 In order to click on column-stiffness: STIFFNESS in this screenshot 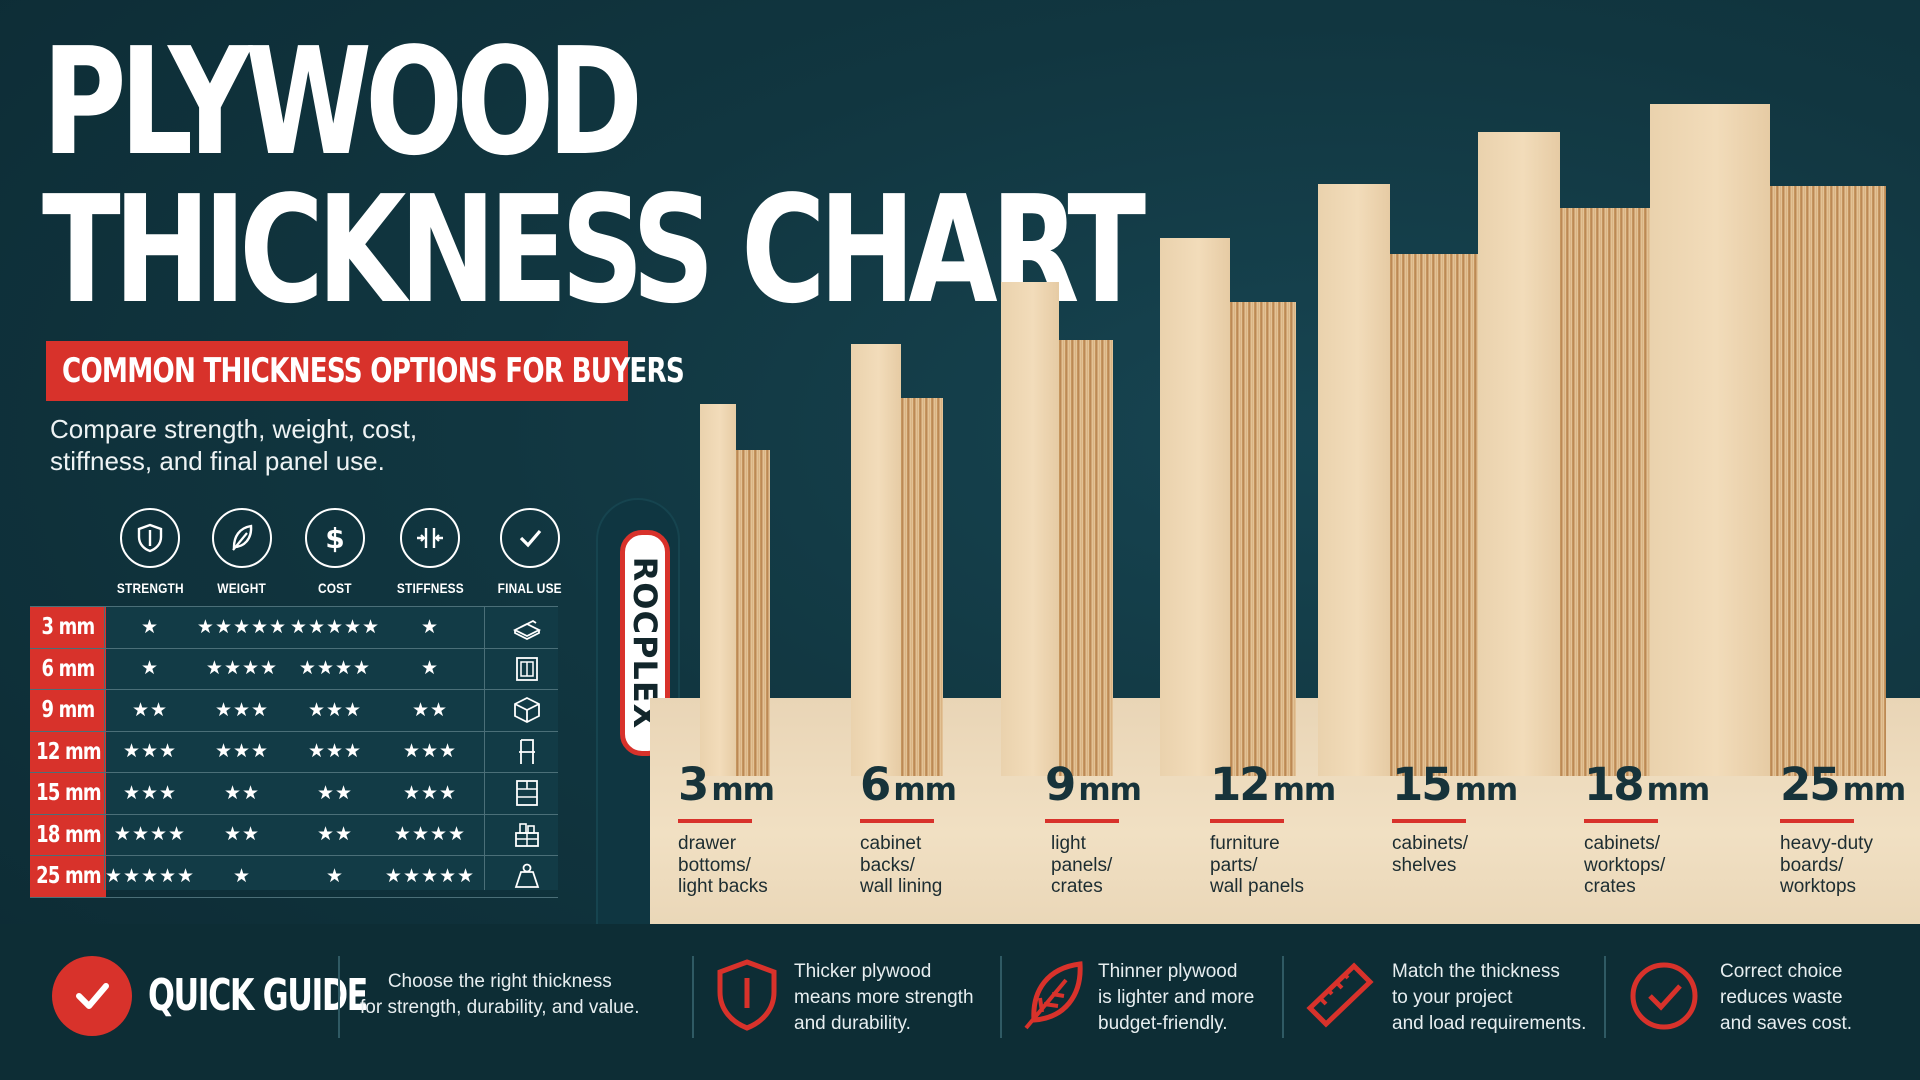, I will do `click(430, 552)`.